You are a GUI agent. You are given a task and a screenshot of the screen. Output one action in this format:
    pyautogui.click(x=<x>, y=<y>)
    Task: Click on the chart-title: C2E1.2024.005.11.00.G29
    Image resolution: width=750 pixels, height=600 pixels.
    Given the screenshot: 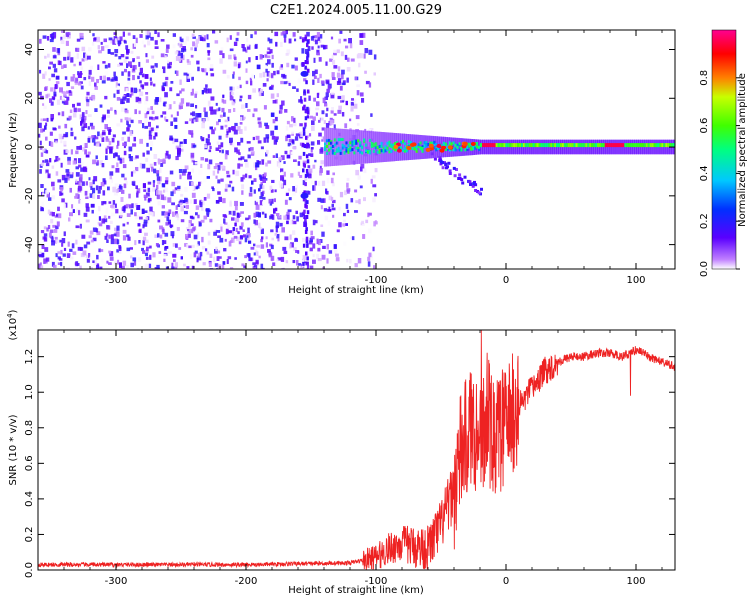 What is the action you would take?
    pyautogui.click(x=356, y=10)
    